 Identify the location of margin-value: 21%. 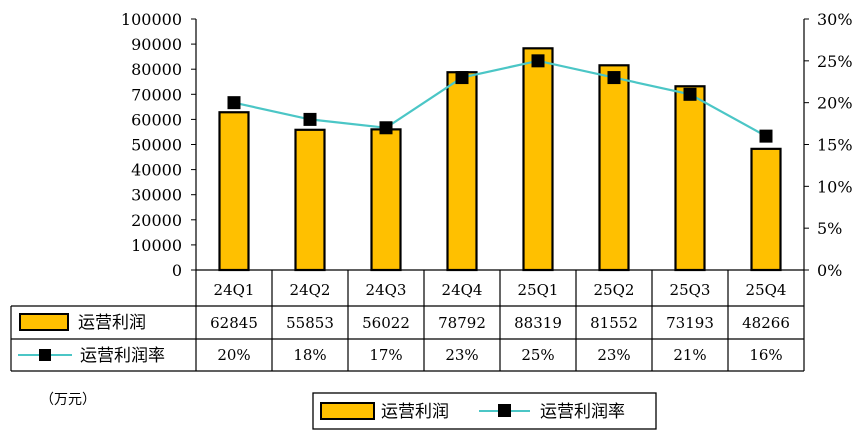
(689, 355).